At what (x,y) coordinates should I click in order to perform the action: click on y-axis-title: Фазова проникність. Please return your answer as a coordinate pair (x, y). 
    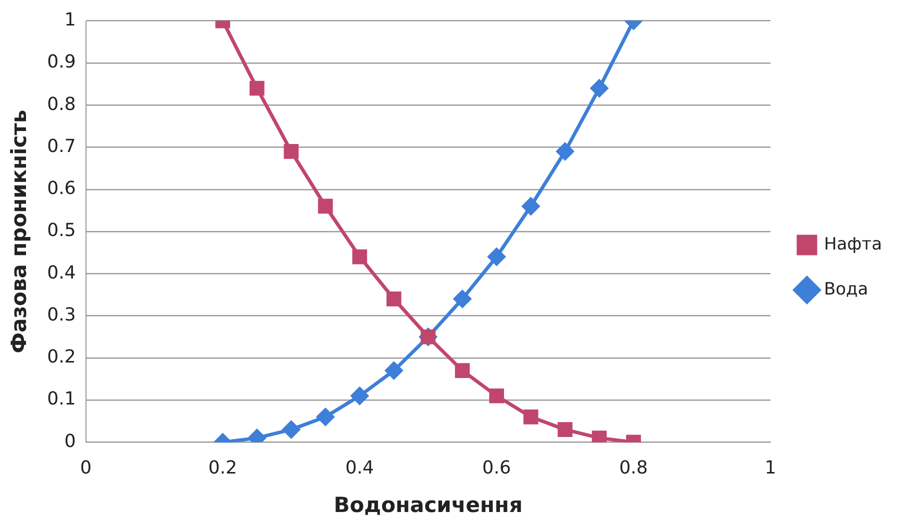
    Looking at the image, I should click on (19, 232).